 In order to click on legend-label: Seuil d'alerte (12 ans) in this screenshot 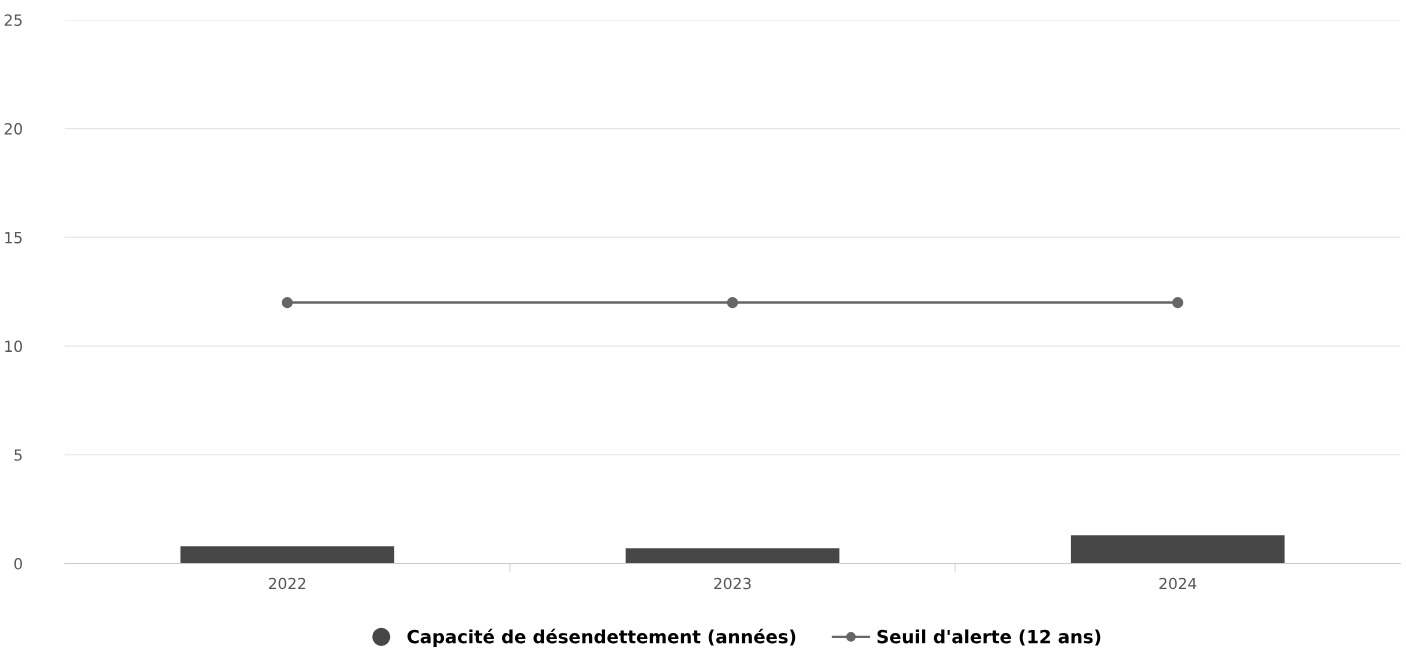, I will do `click(989, 637)`.